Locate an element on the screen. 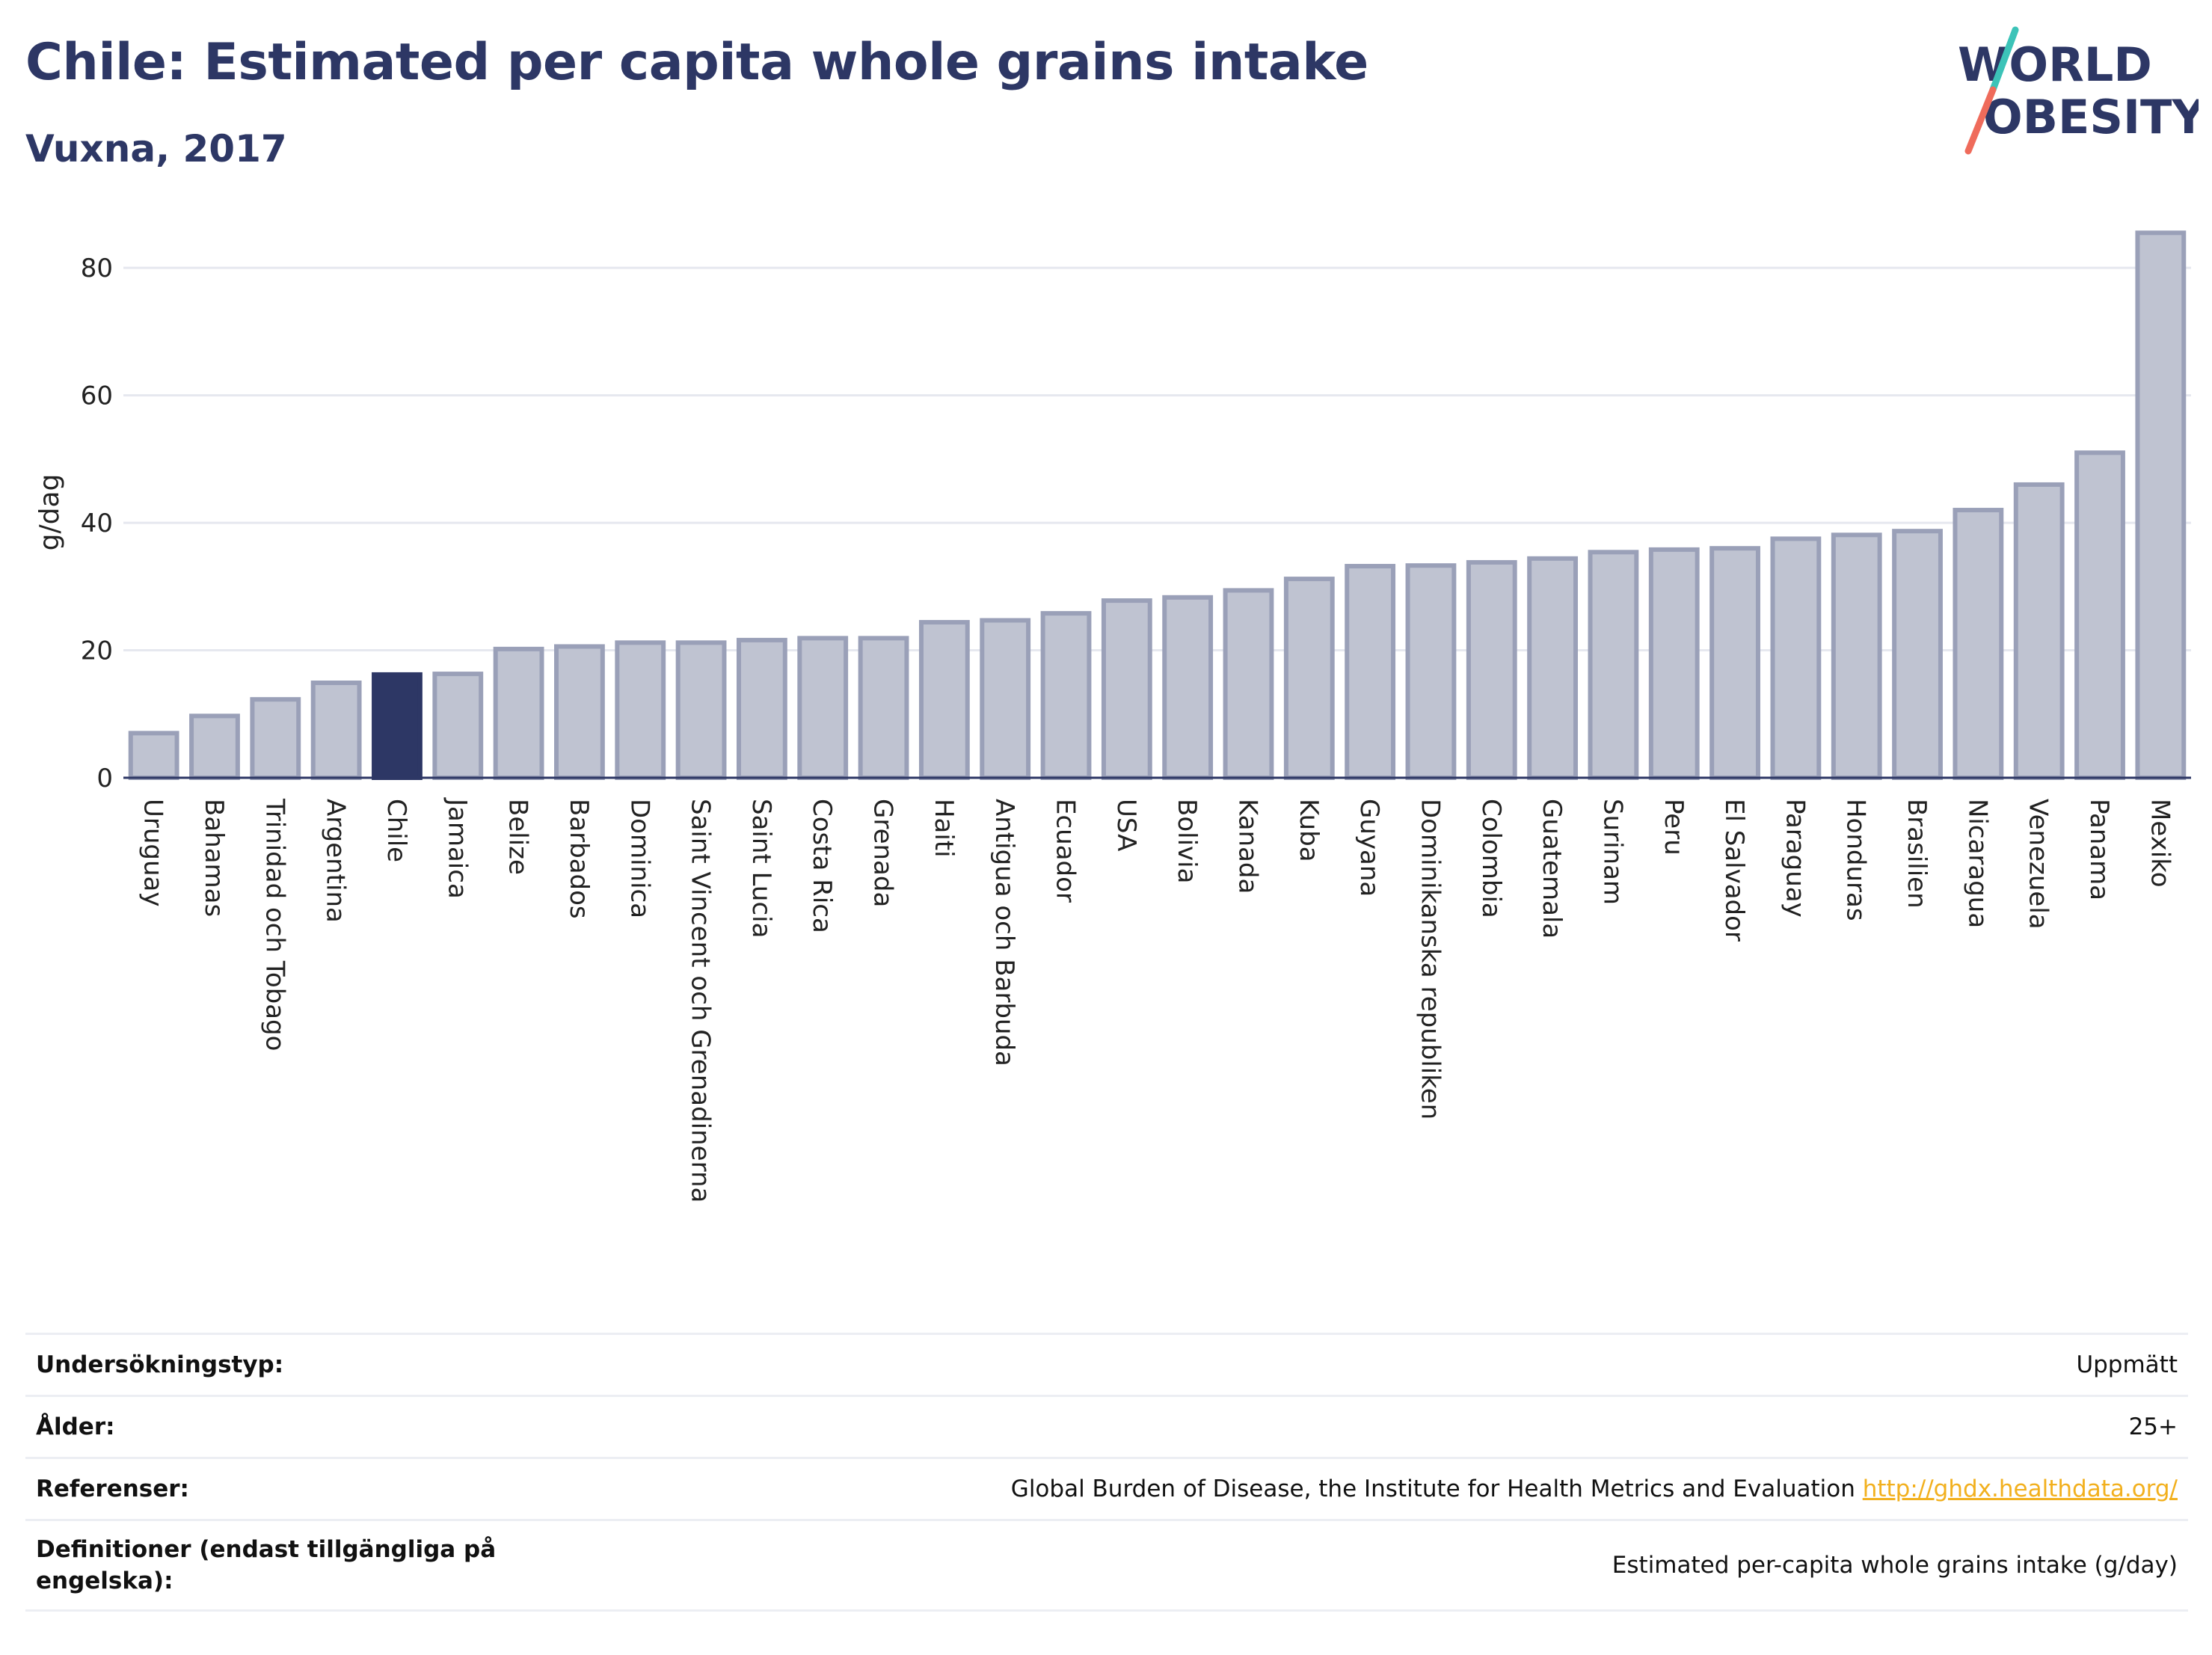  meta-survey-label: Undersökningstyp: is located at coordinates (160, 1364).